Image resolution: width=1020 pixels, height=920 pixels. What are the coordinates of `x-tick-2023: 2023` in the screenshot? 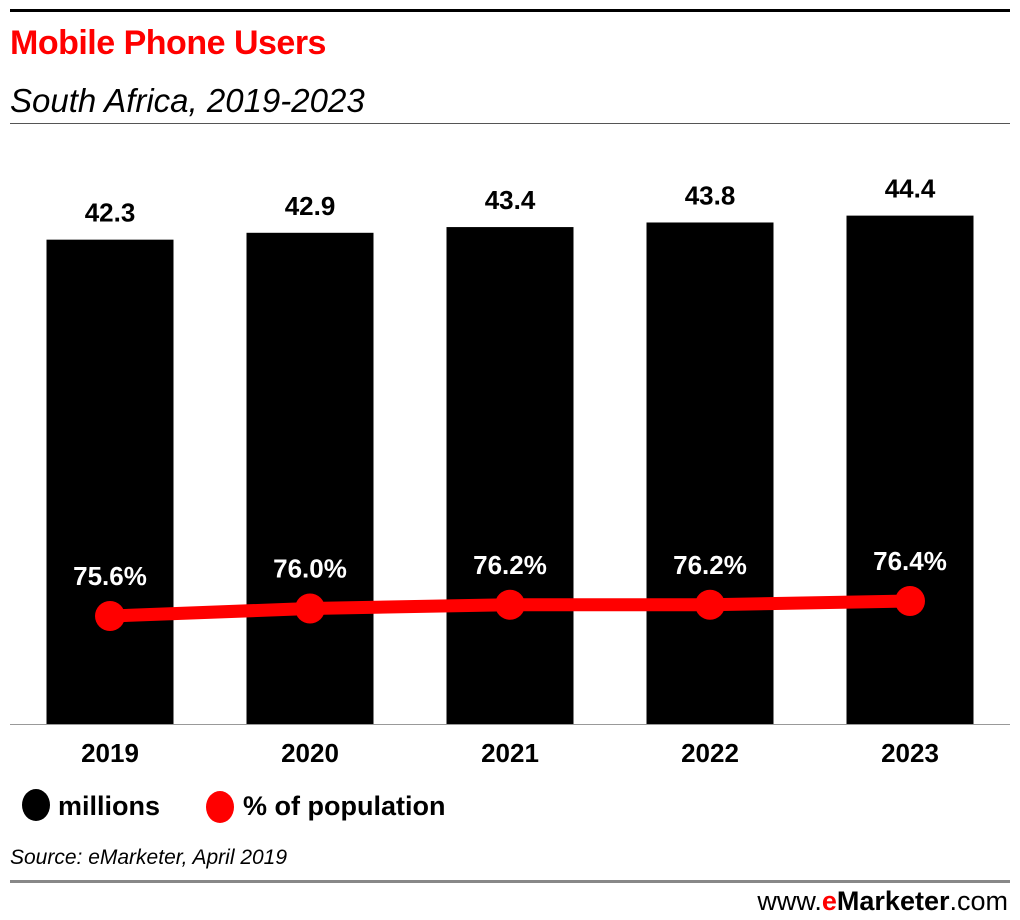 It's located at (910, 753).